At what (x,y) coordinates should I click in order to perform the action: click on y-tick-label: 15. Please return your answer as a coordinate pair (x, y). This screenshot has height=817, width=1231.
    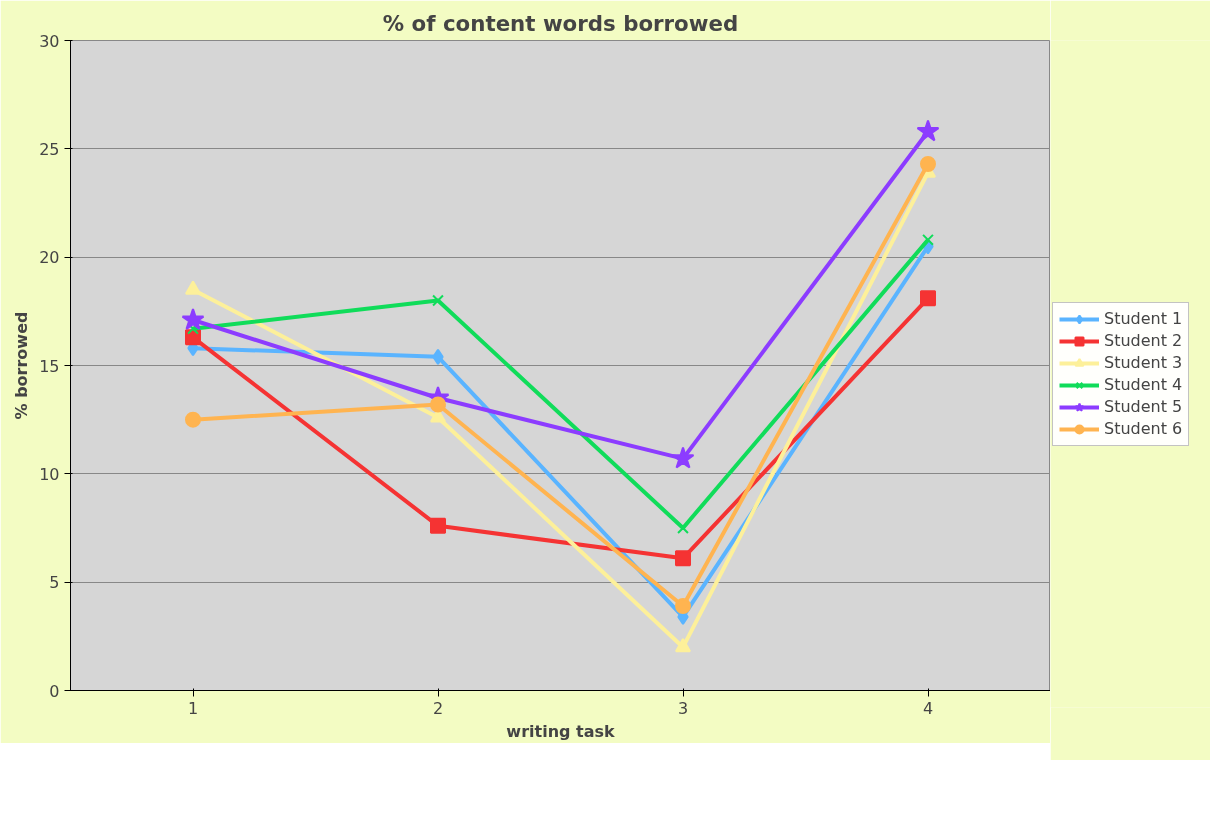
    Looking at the image, I should click on (49, 366).